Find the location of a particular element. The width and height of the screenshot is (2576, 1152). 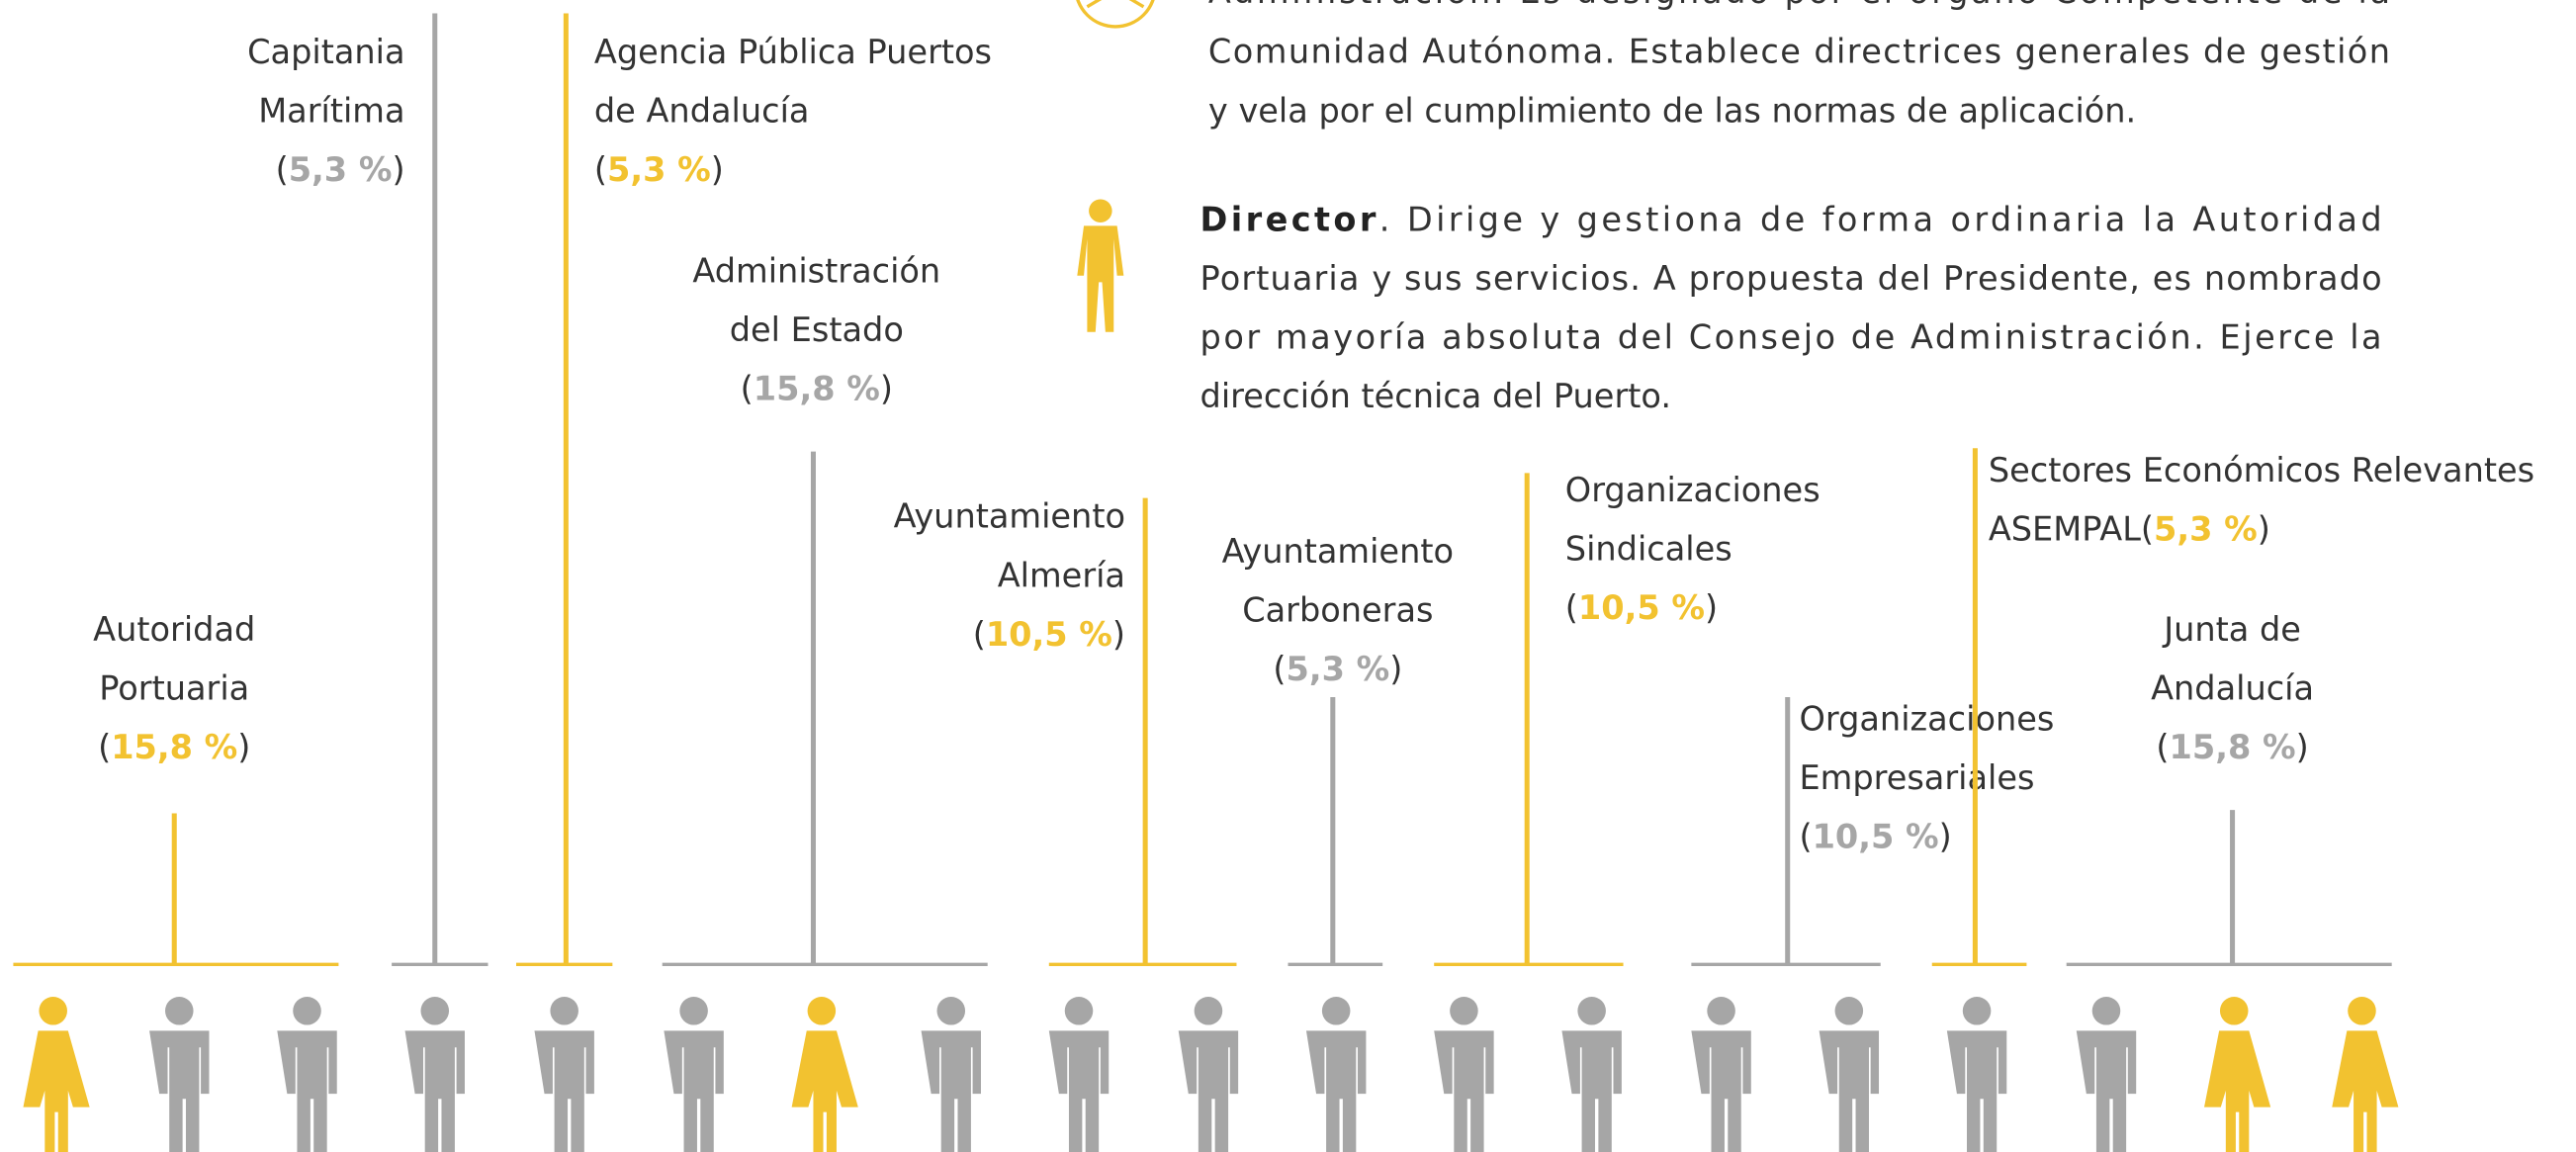

council-icon is located at coordinates (1115, 14).